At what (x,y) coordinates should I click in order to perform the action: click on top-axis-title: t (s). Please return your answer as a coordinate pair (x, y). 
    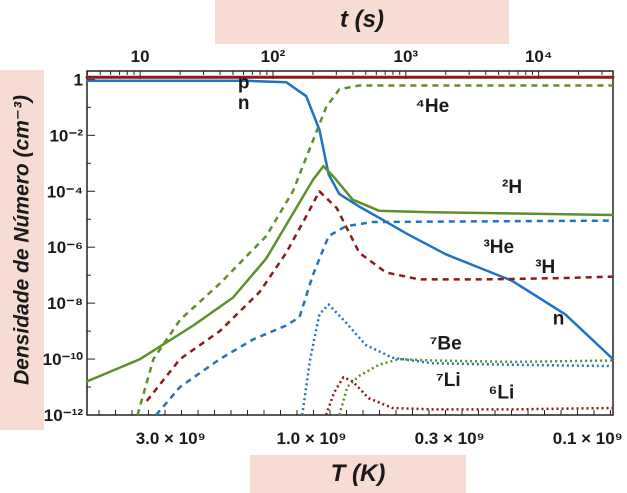
    Looking at the image, I should click on (362, 19).